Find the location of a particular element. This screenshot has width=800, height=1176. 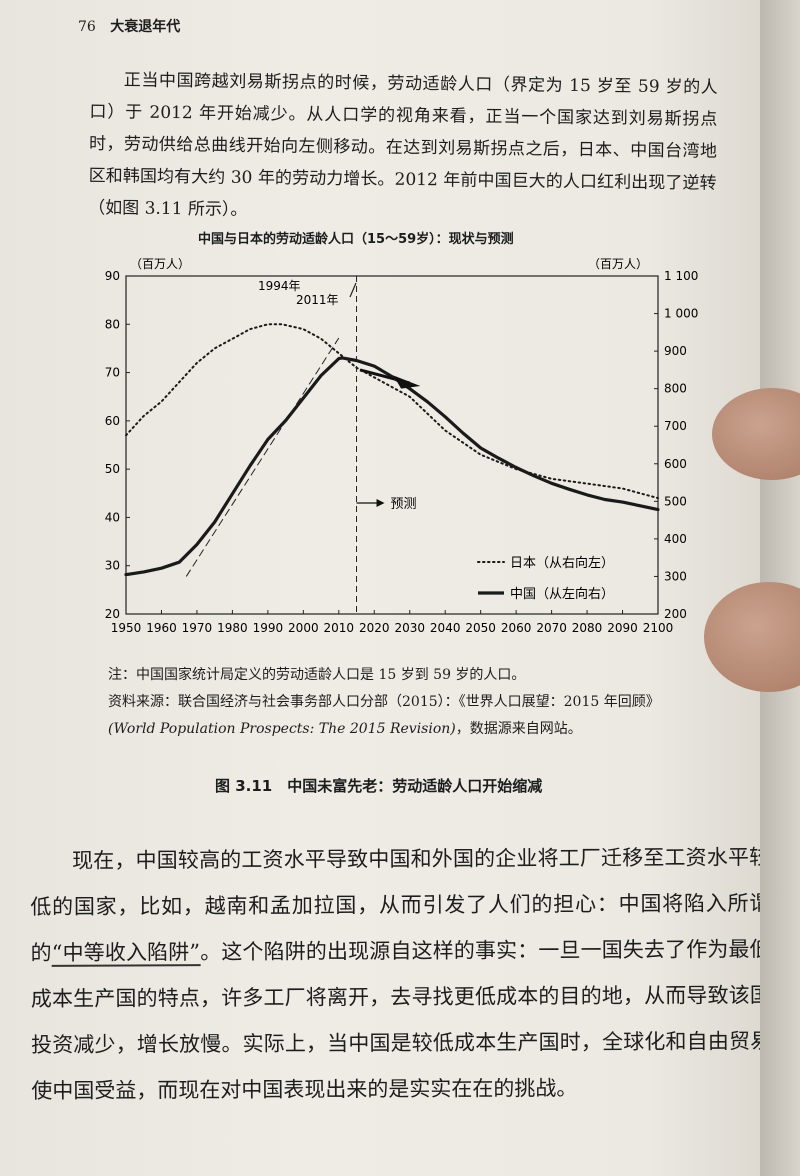

x-tick-label: 2030 is located at coordinates (409, 628).